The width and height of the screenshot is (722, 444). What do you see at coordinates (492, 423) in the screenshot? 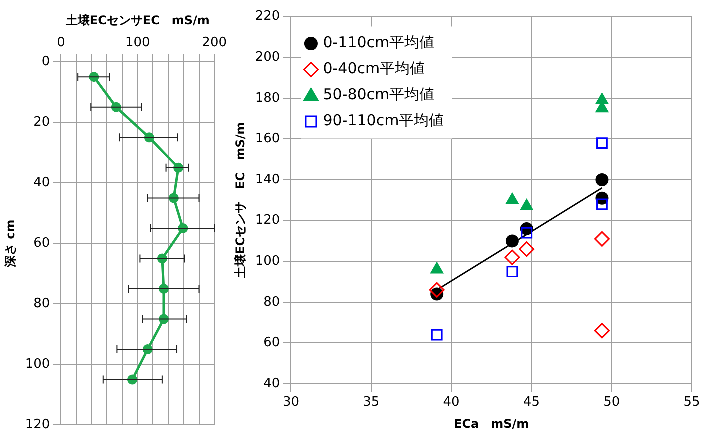
I see `x-axis-title: ECa mS/m` at bounding box center [492, 423].